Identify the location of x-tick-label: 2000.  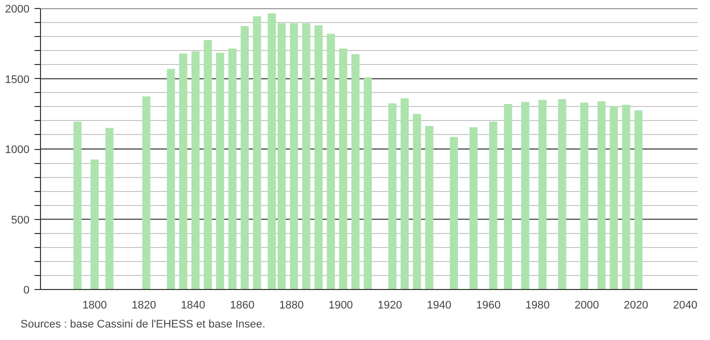
(587, 306).